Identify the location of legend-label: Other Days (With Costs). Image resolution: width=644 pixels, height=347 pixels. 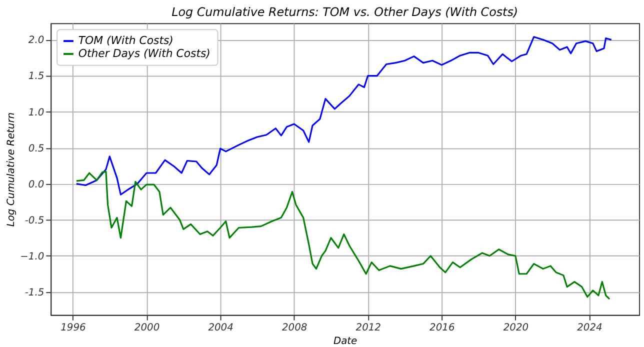
(144, 53).